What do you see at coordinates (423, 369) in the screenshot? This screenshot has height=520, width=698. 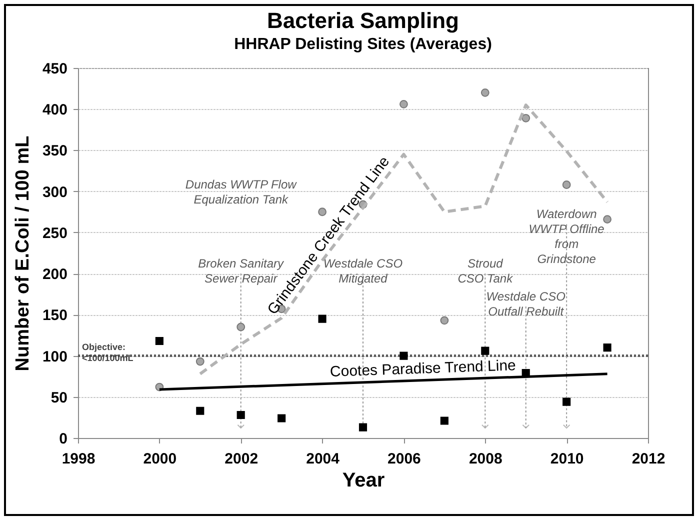 I see `series-label: Cootes Paradise Trend Line` at bounding box center [423, 369].